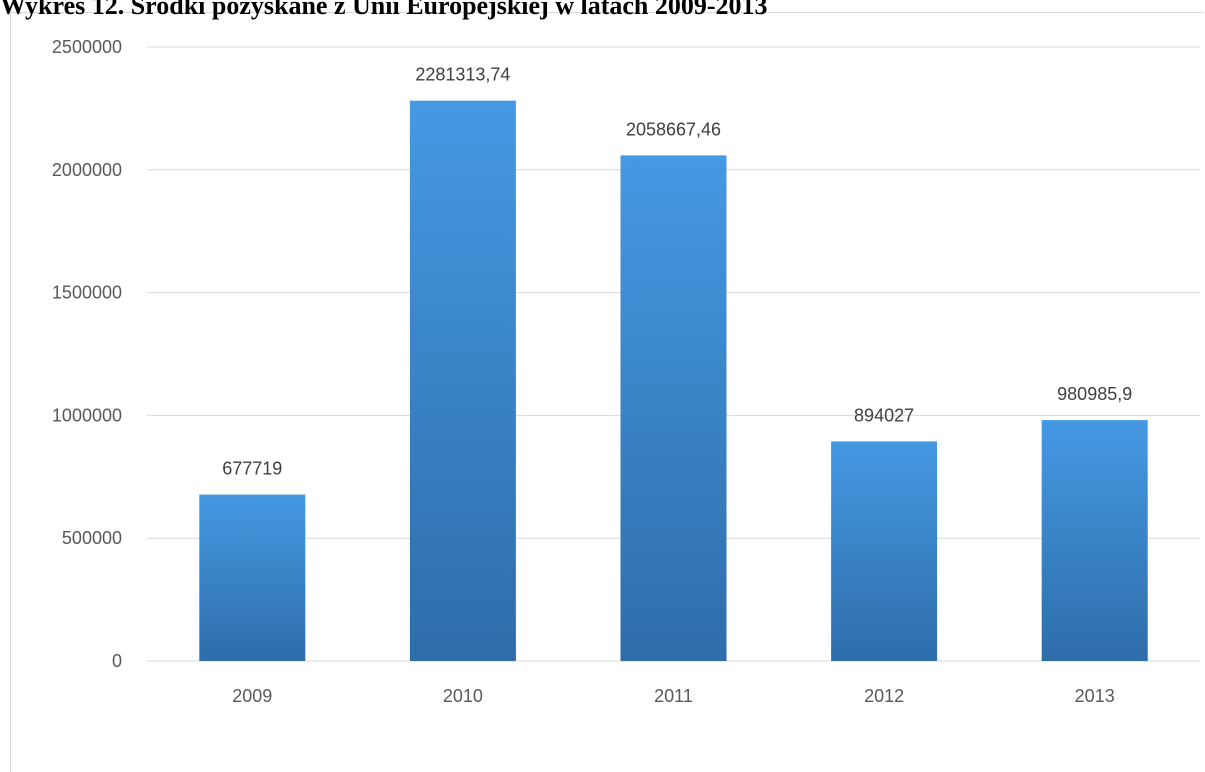 The height and width of the screenshot is (772, 1205). What do you see at coordinates (252, 577) in the screenshot?
I see `bar-2009` at bounding box center [252, 577].